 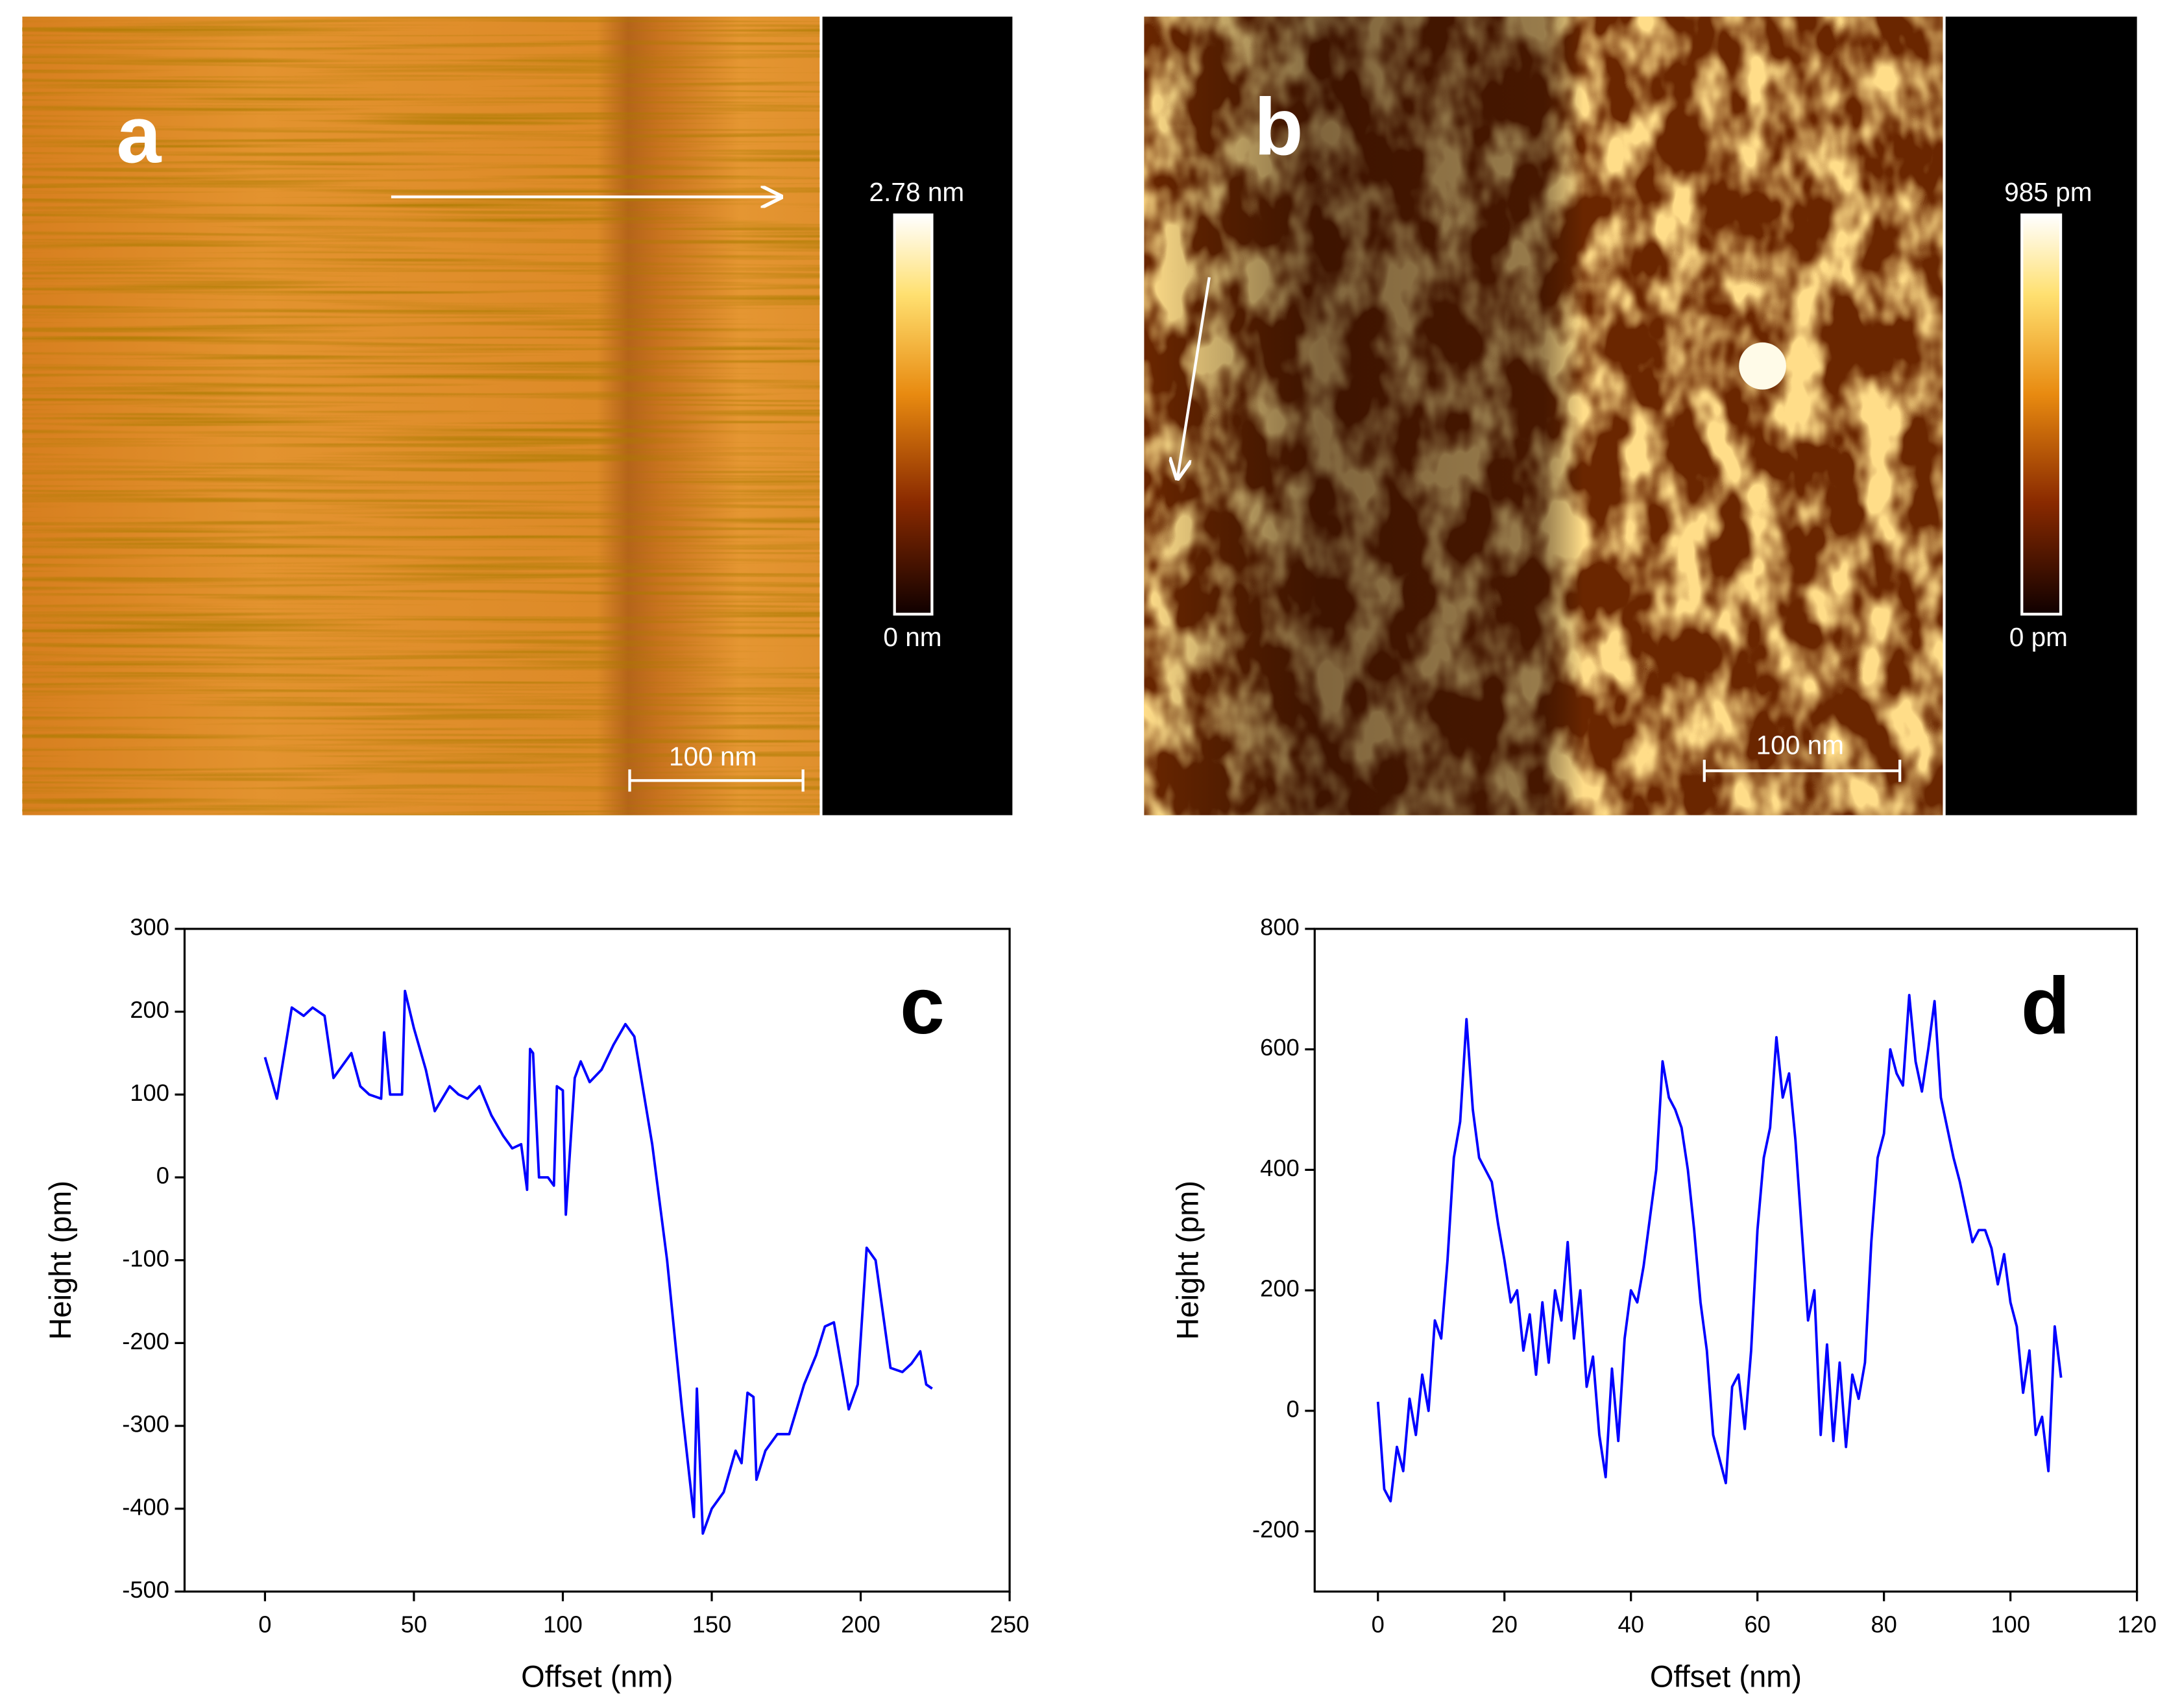 I want to click on panel-label: d, so click(x=2046, y=1006).